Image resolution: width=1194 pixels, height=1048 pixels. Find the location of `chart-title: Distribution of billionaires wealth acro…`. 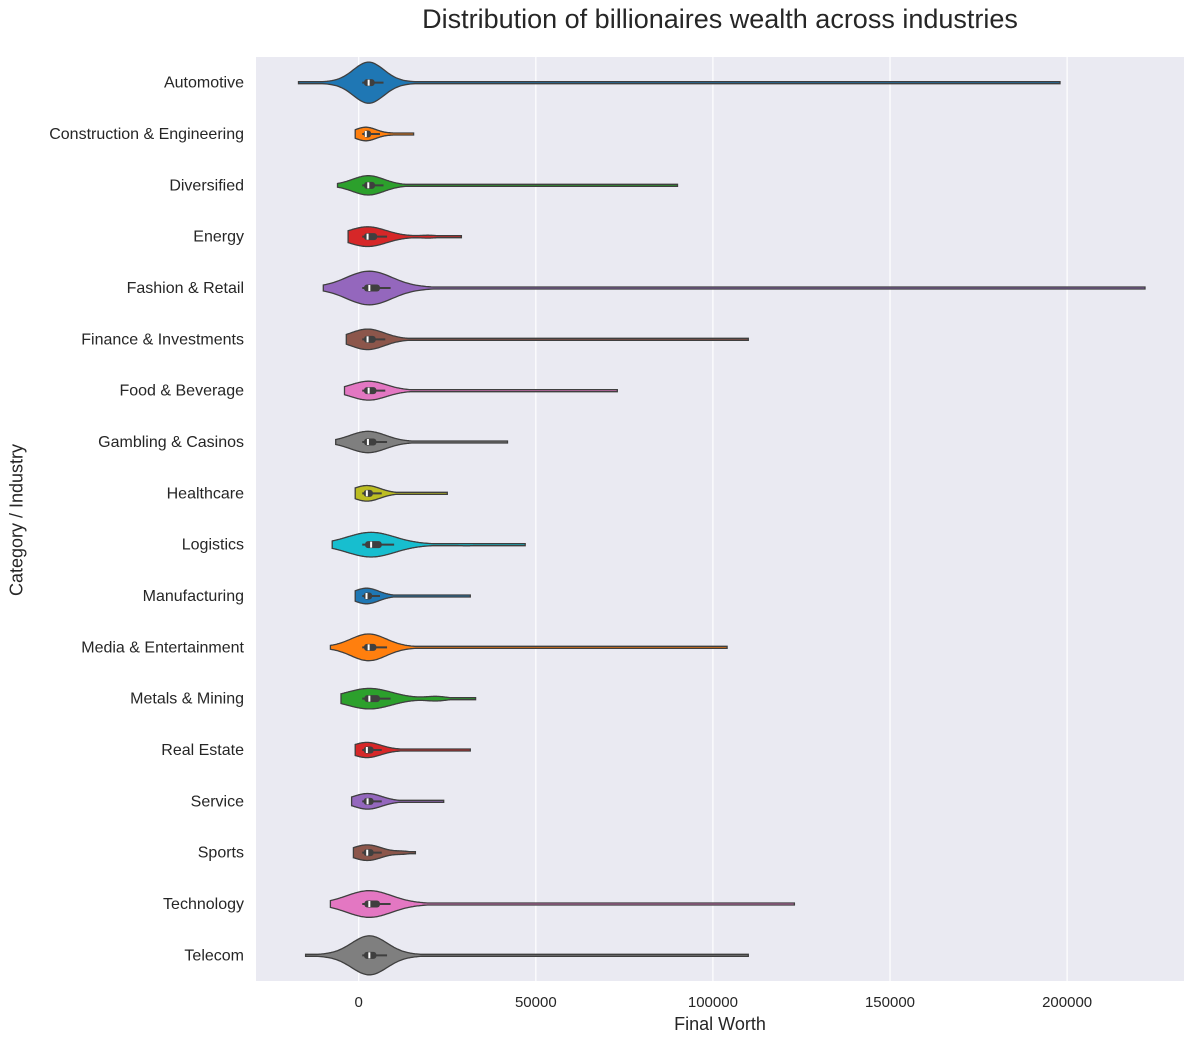

chart-title: Distribution of billionaires wealth acro… is located at coordinates (720, 19).